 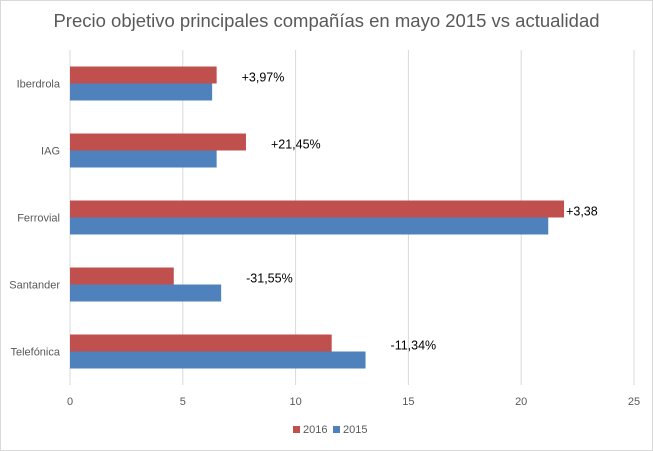 I want to click on bar-santander-2015, so click(x=146, y=293).